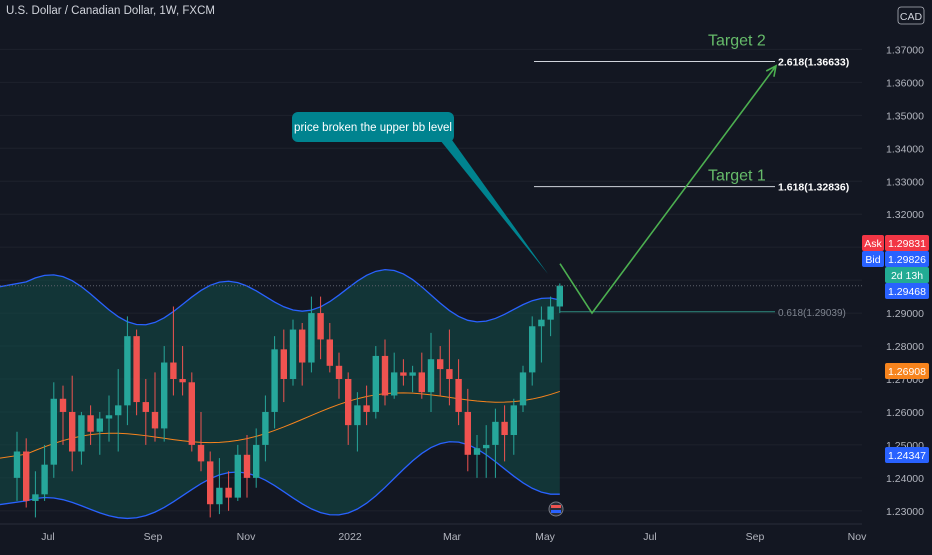 This screenshot has height=555, width=932. I want to click on fib-1618-label: 1.618(1.32836), so click(813, 188).